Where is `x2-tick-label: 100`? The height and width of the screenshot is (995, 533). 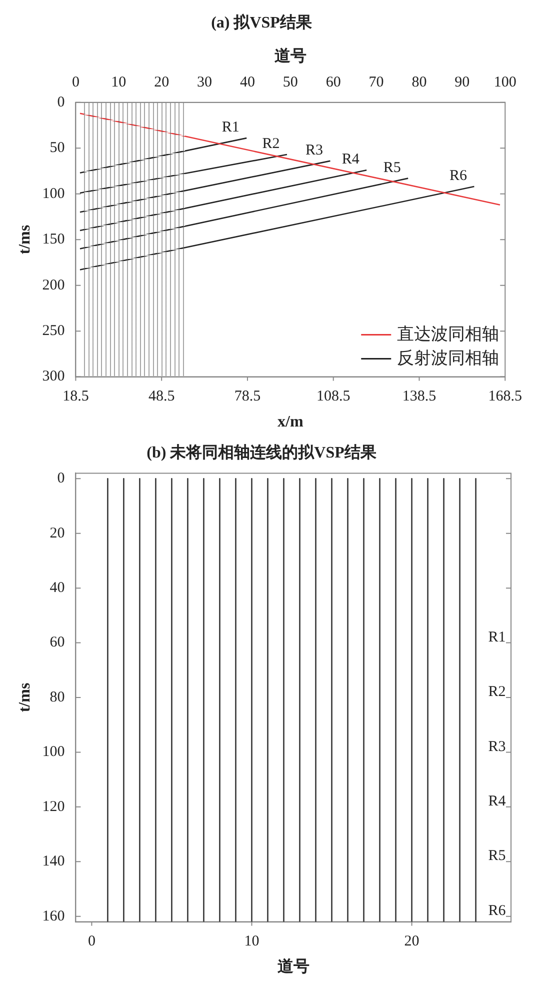
x2-tick-label: 100 is located at coordinates (505, 82).